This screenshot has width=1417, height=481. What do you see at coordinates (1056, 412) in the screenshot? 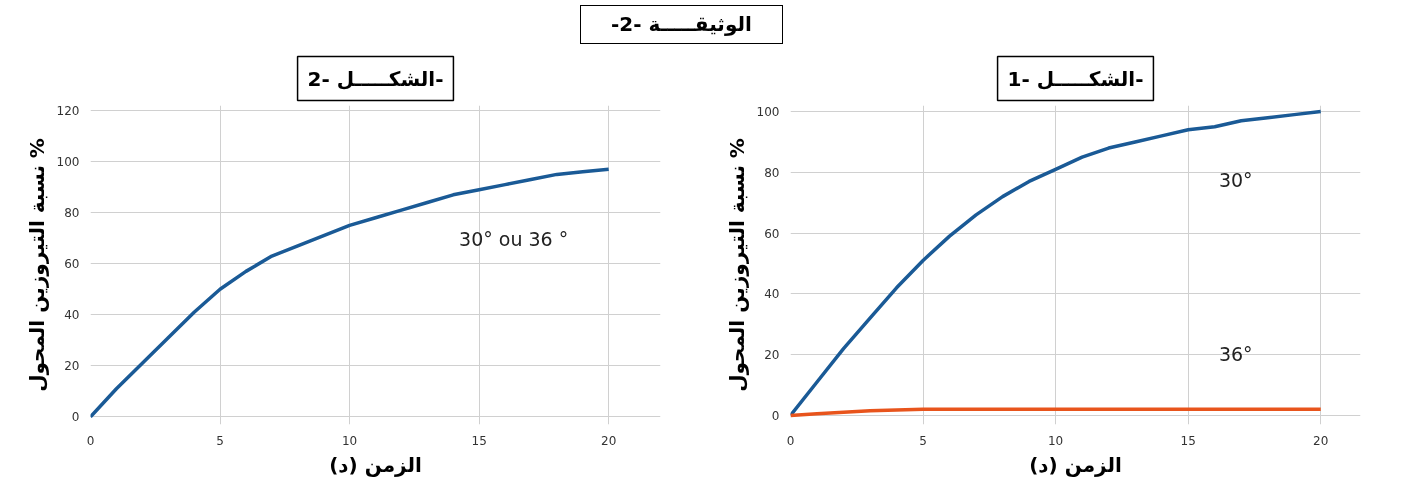
I see `line-series` at bounding box center [1056, 412].